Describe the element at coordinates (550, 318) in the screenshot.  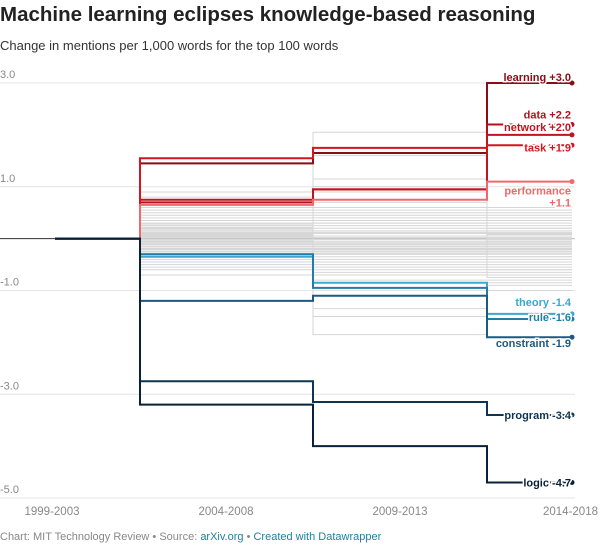
I see `series-label-rule: rule -1.6` at that location.